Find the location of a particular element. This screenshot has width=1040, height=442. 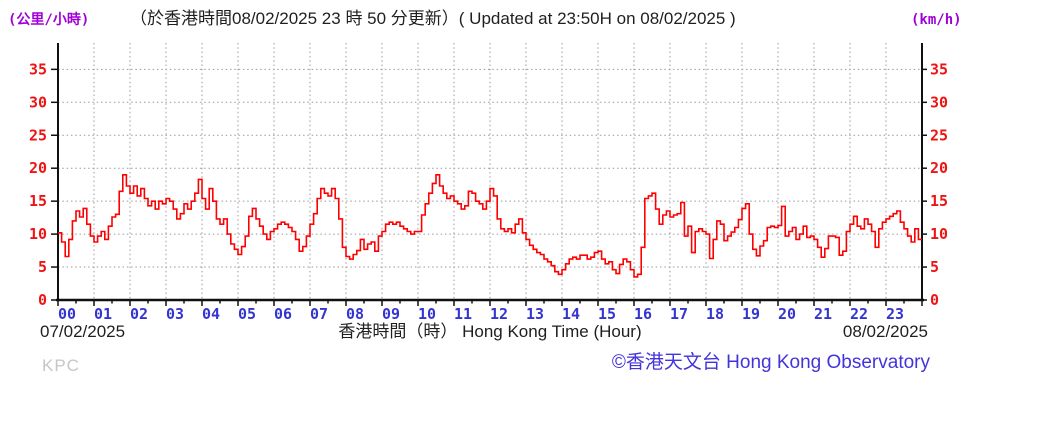

x-tick-label: 17 is located at coordinates (679, 314).